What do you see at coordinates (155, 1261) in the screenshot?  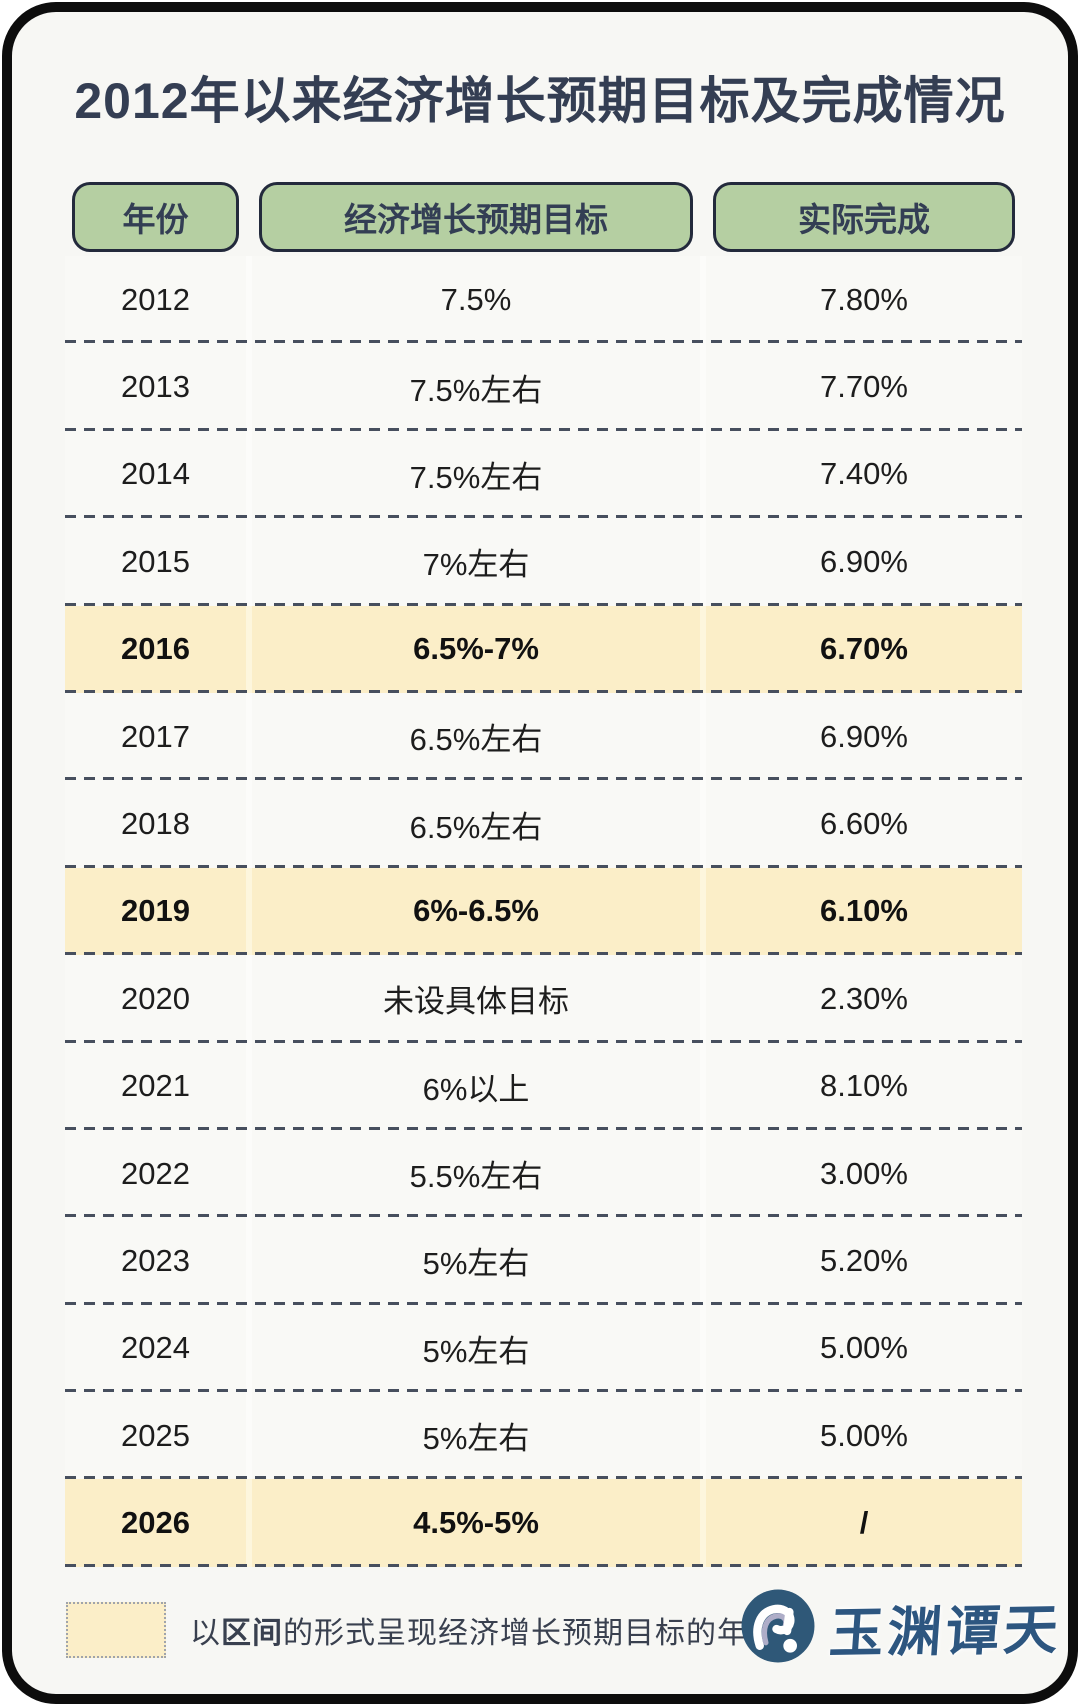 I see `row-year: 2023` at bounding box center [155, 1261].